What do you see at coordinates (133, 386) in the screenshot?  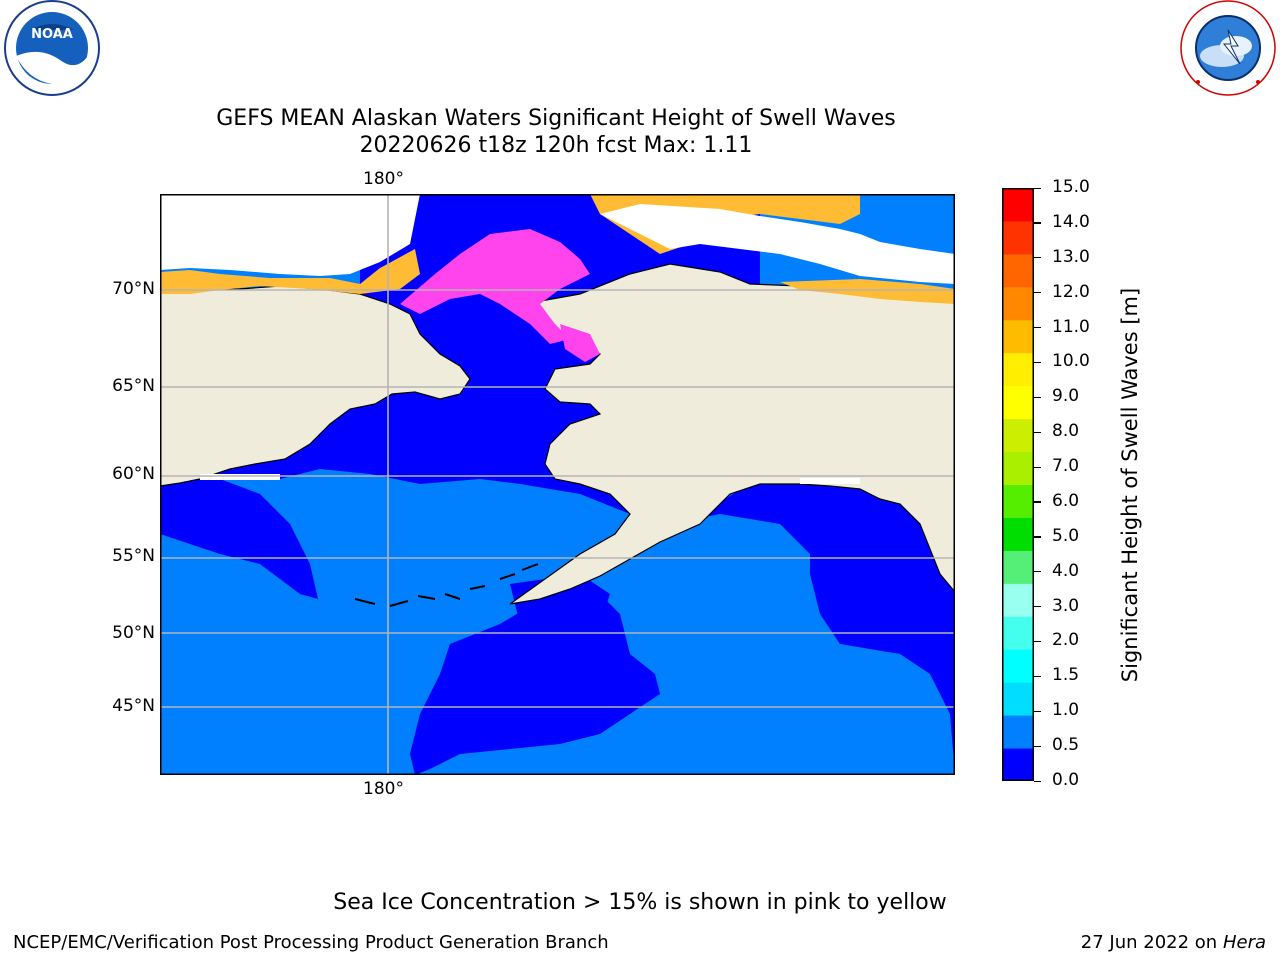 I see `lat-label-65: 65°N` at bounding box center [133, 386].